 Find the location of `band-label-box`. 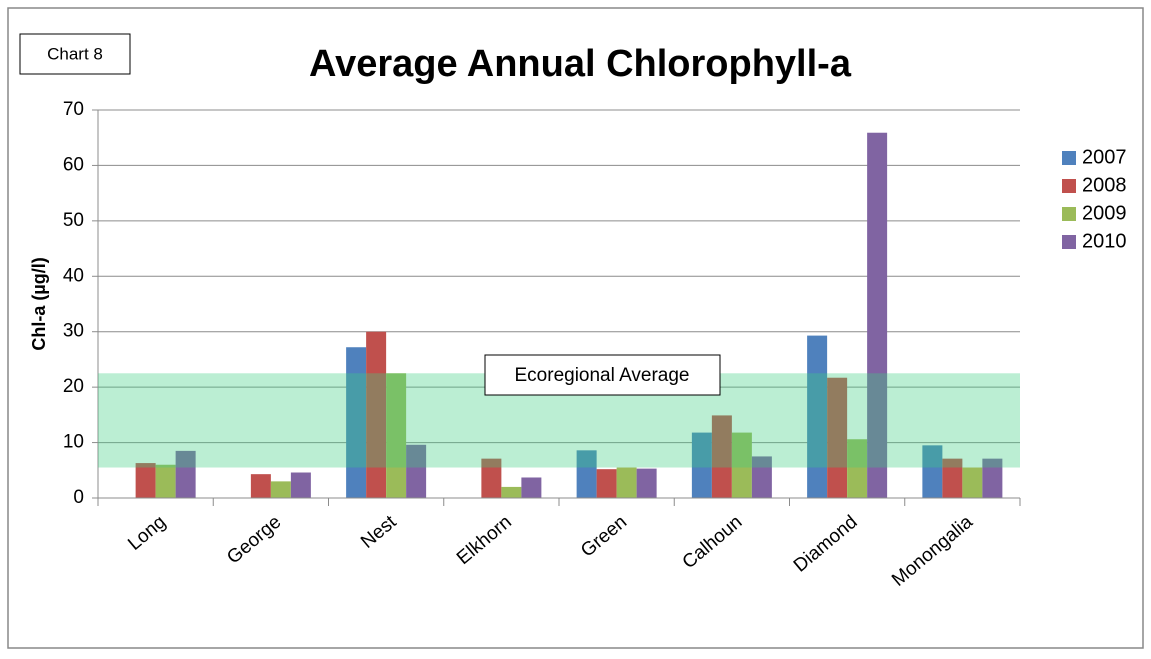

band-label-box is located at coordinates (602, 375).